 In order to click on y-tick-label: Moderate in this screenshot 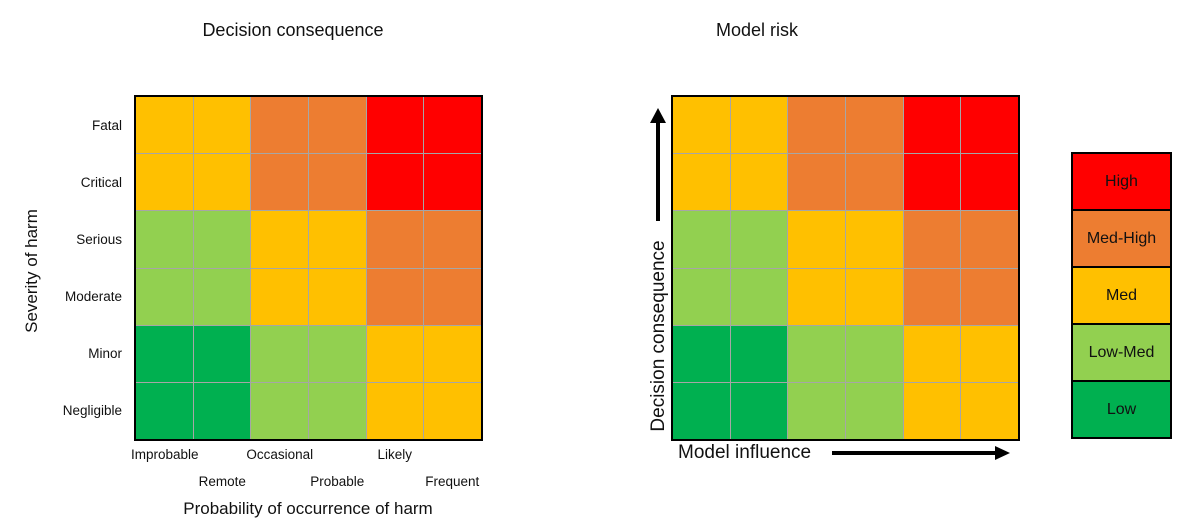, I will do `click(93, 296)`.